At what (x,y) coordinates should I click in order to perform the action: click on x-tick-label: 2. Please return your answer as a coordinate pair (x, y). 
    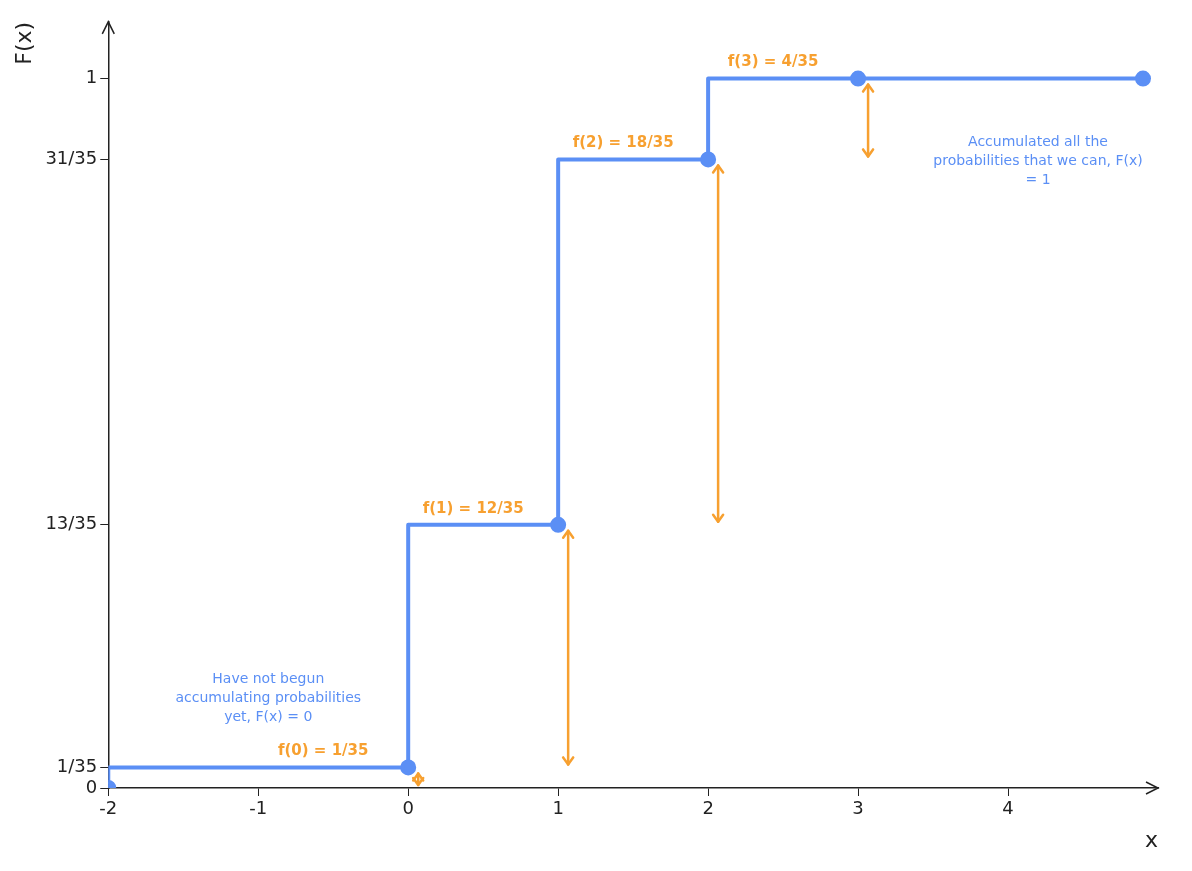
    Looking at the image, I should click on (708, 808).